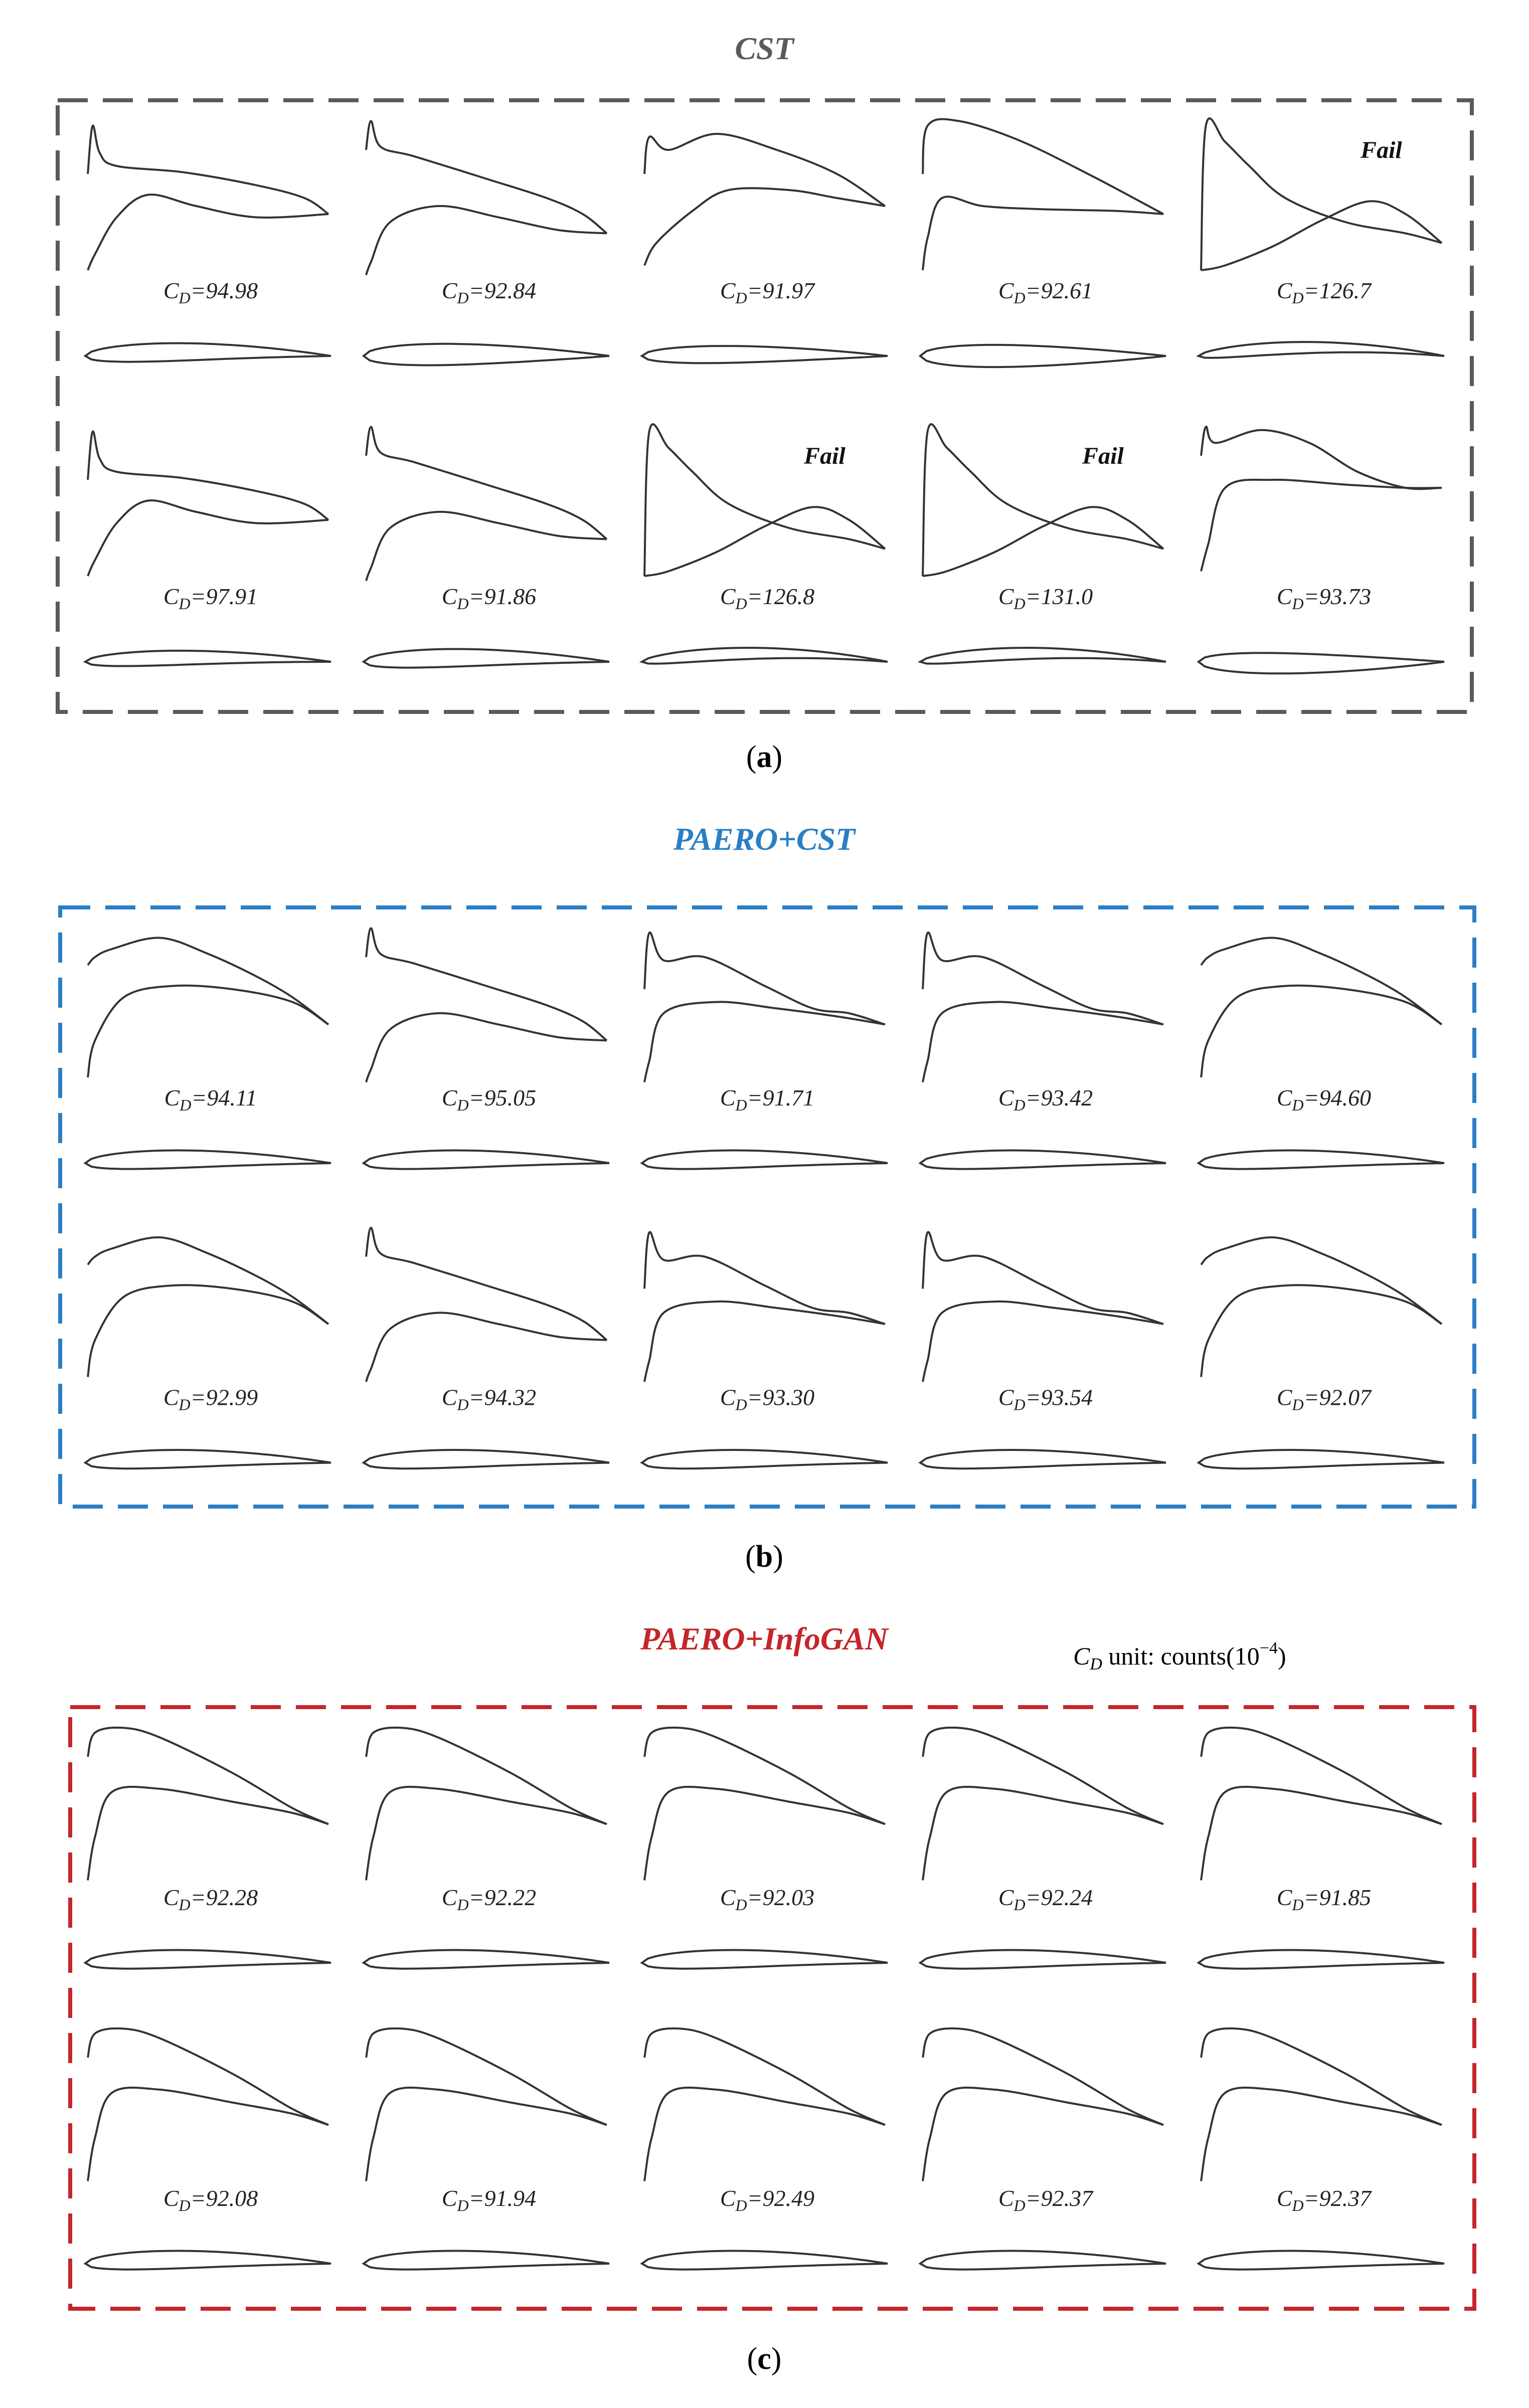 The image size is (1529, 2408). I want to click on cd-label: CD=92.22, so click(489, 1899).